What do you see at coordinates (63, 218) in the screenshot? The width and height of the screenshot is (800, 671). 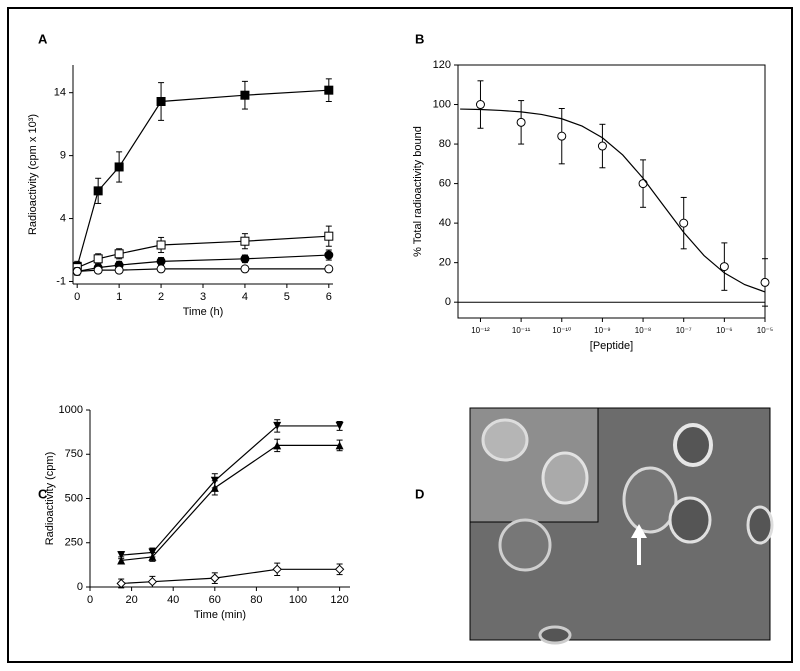 I see `y-tick-label: 4` at bounding box center [63, 218].